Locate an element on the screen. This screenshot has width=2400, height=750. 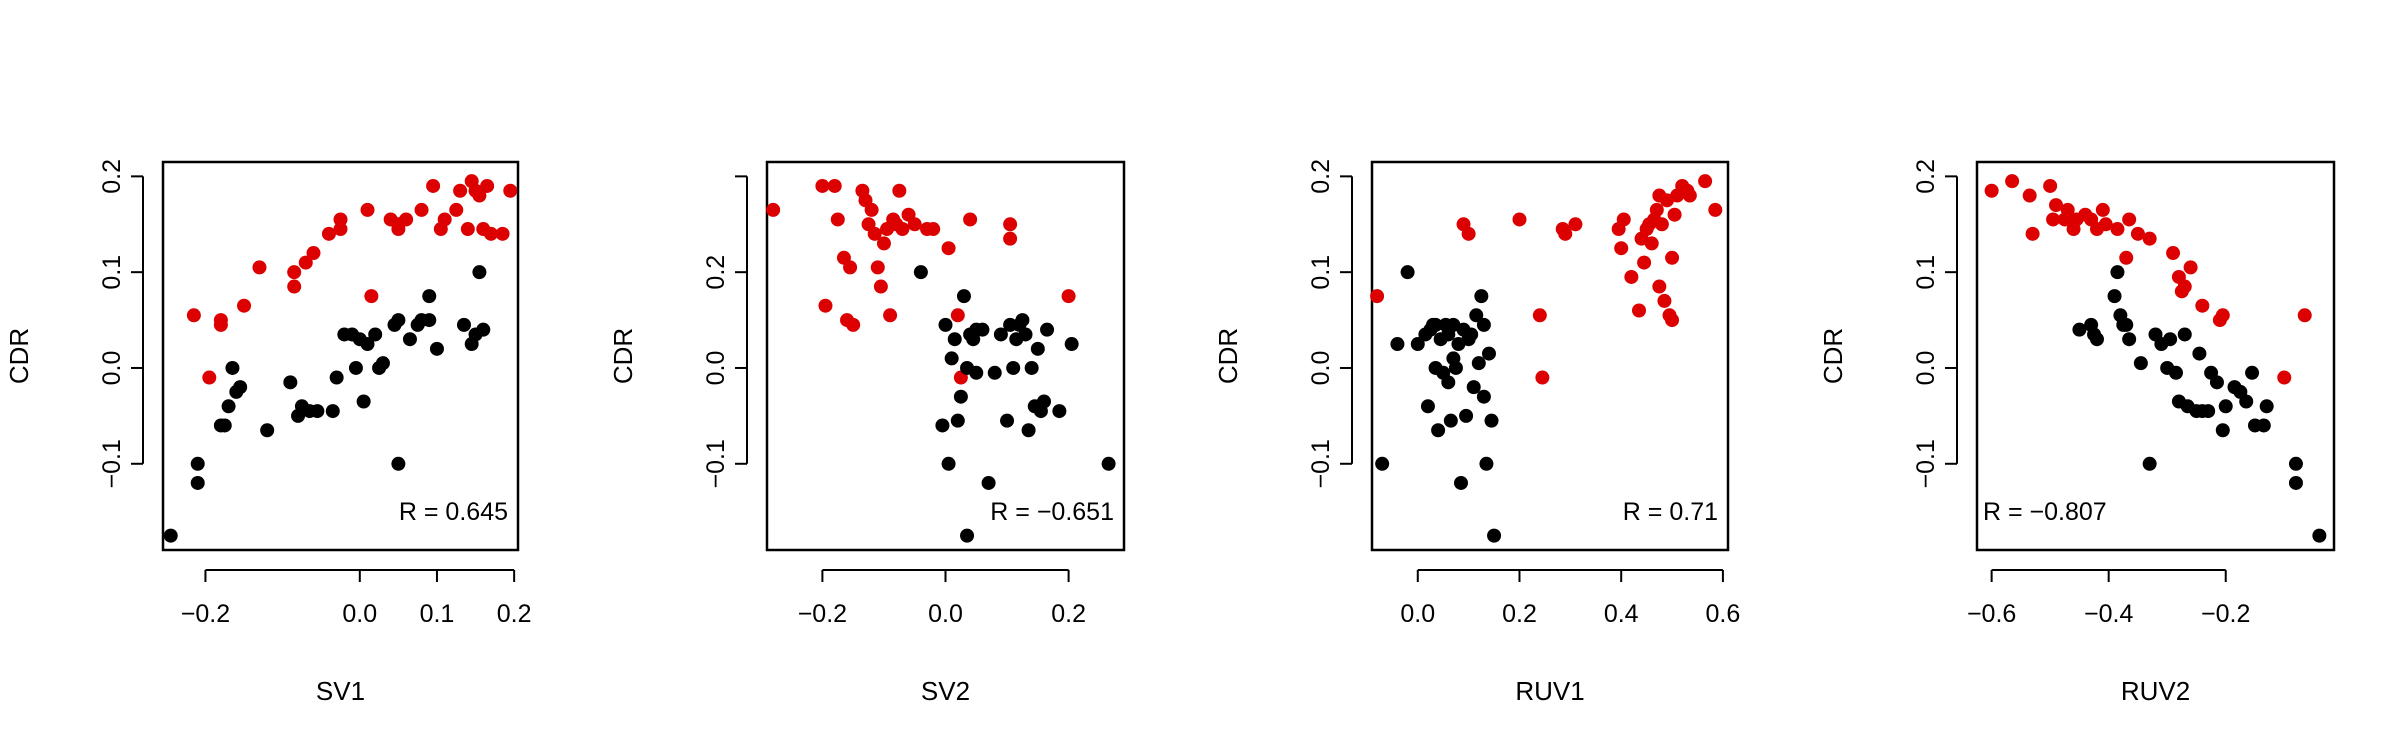
plot-frame is located at coordinates (340, 356).